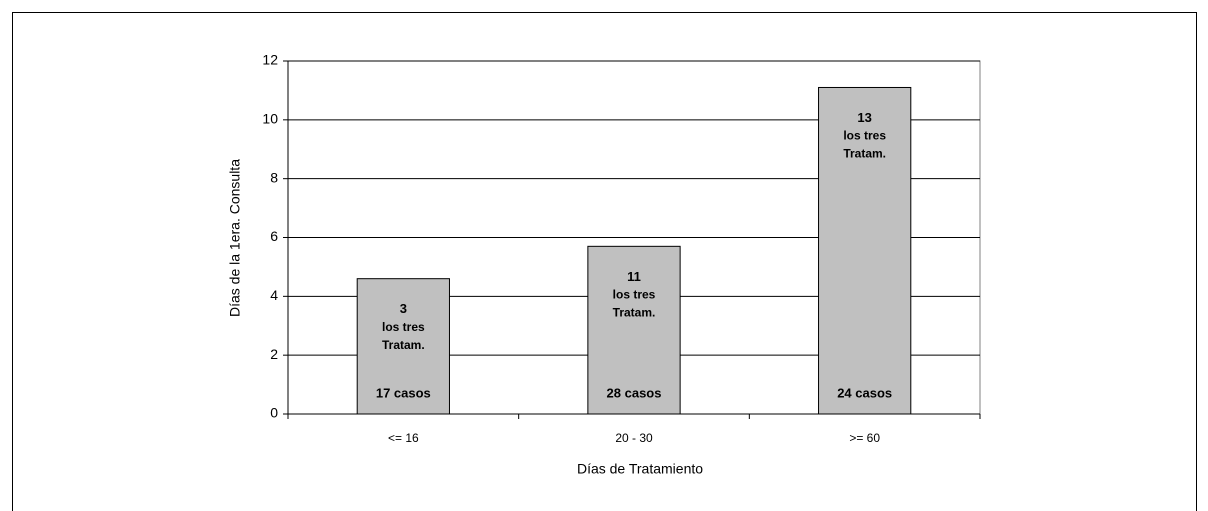 The image size is (1208, 511). I want to click on bar-cases: 28 casos, so click(634, 392).